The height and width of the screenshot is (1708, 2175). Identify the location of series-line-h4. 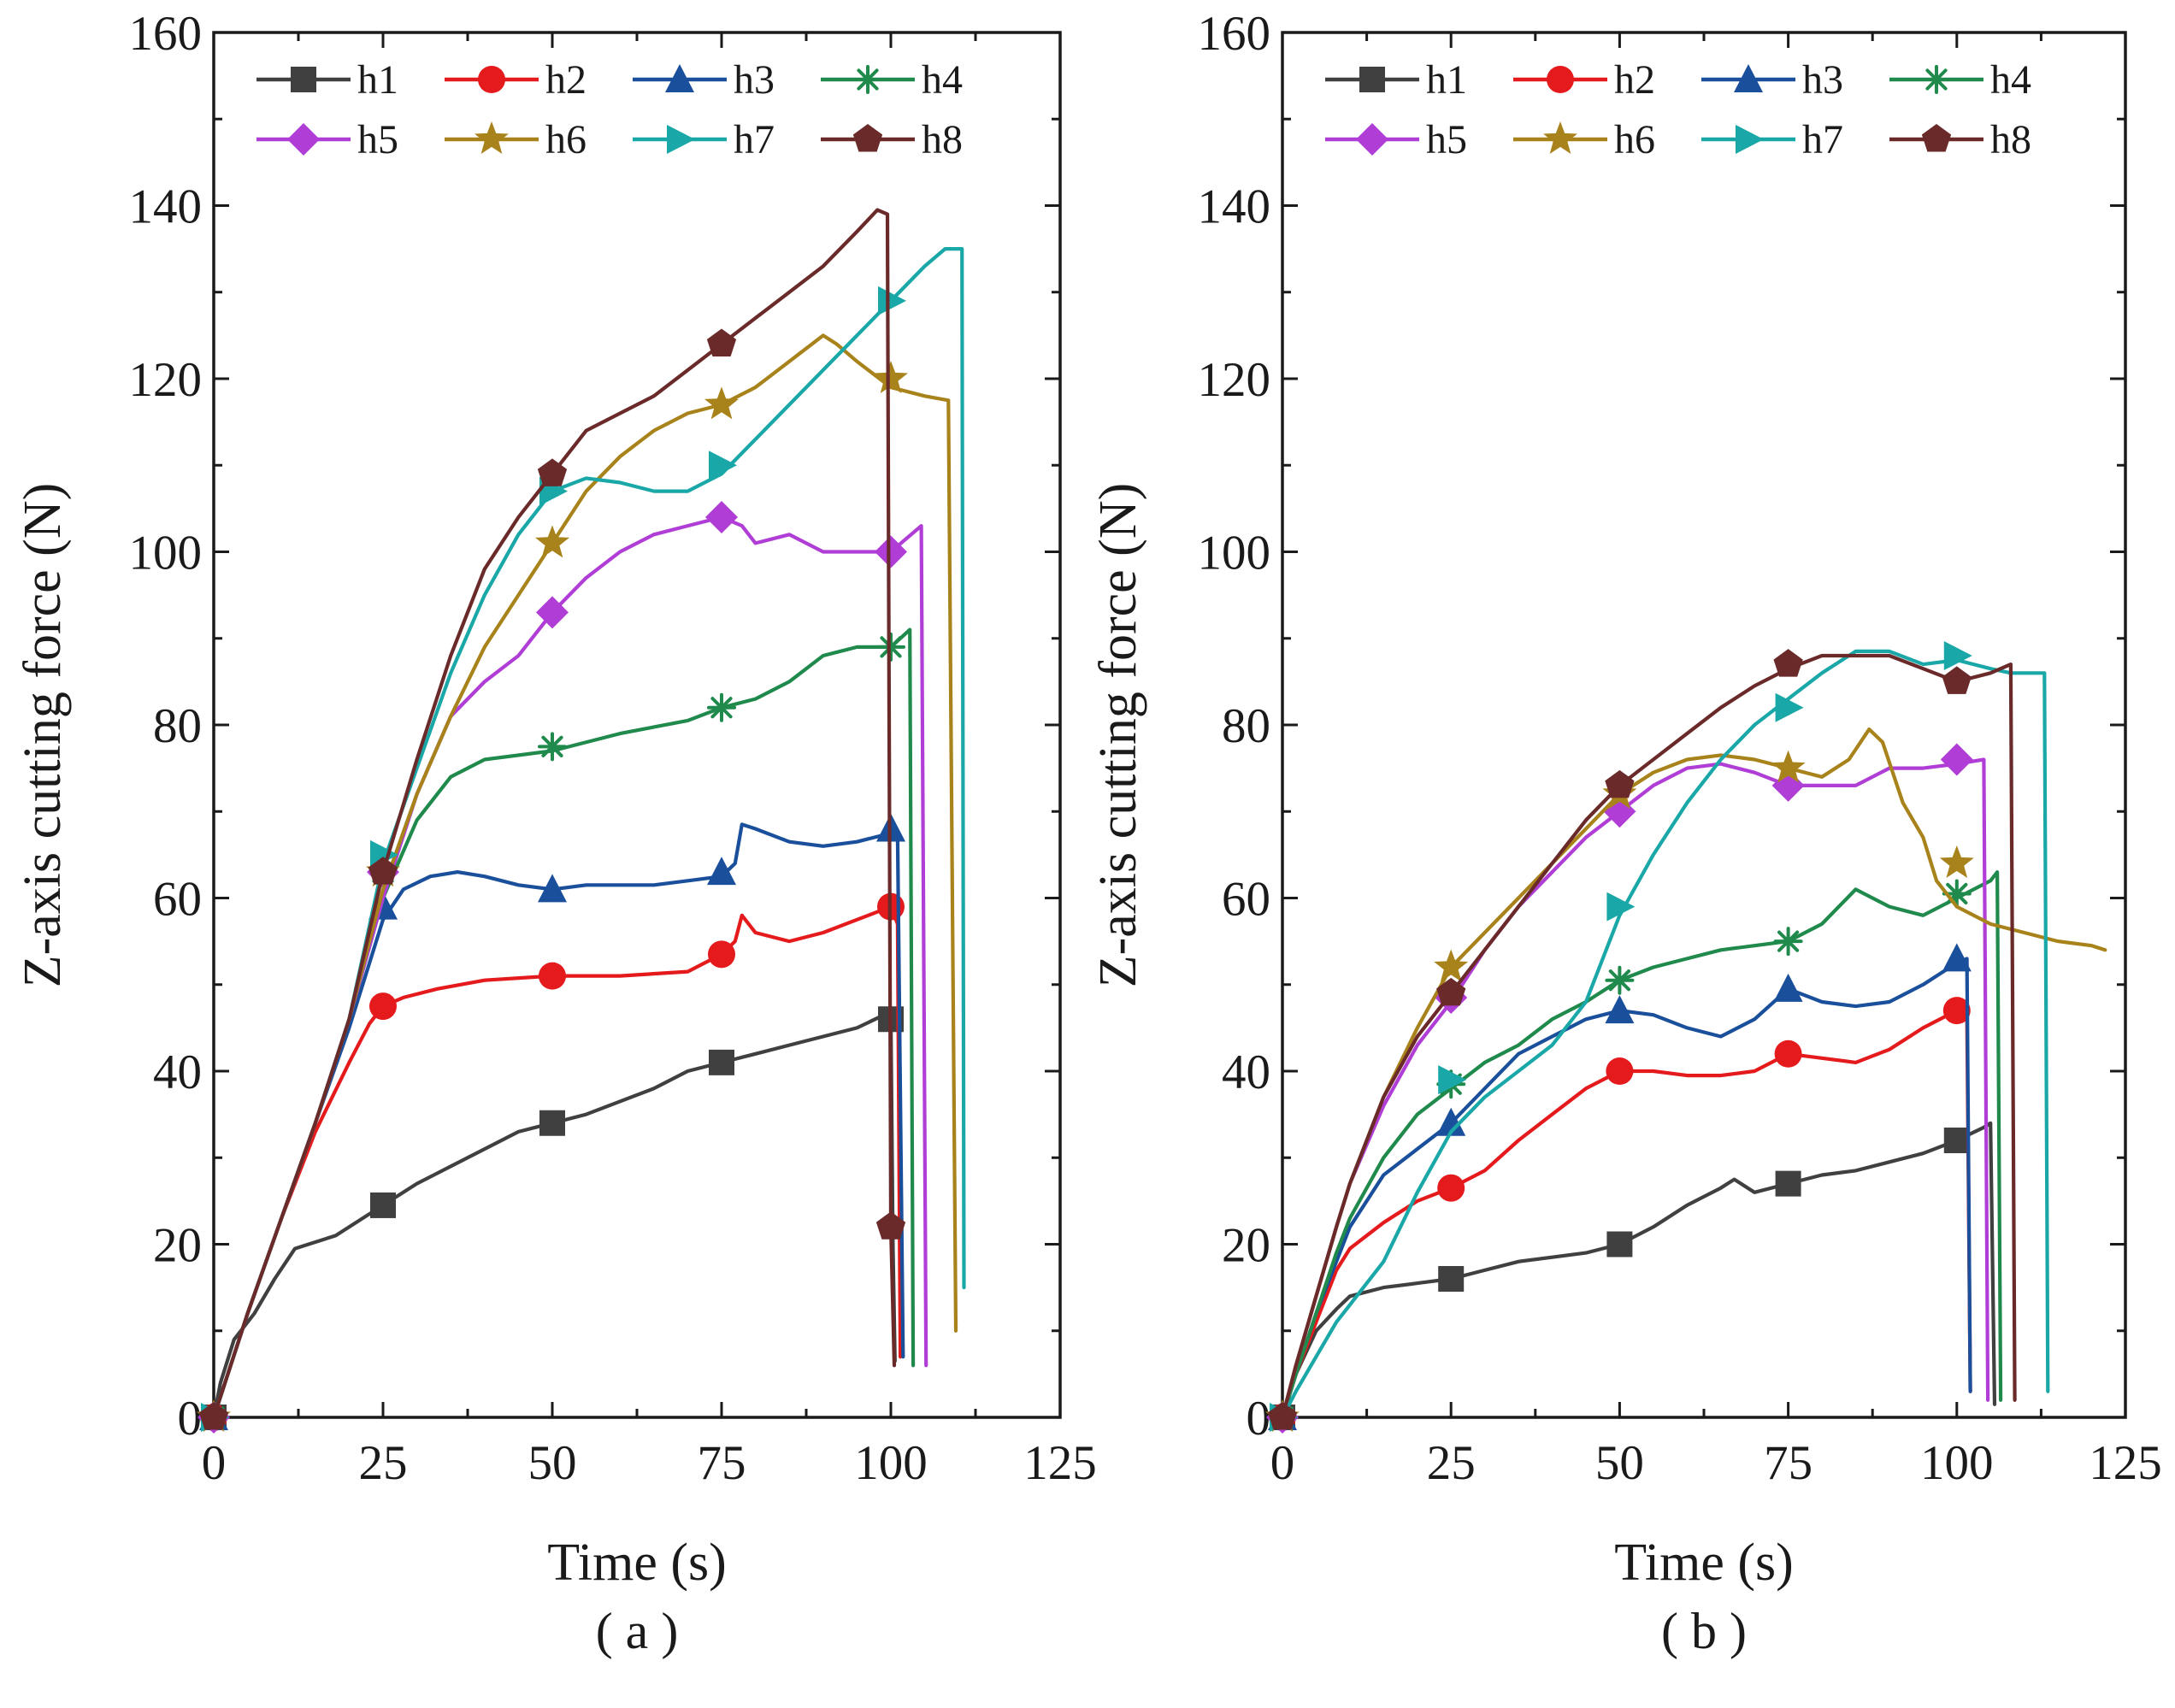
(1642, 1145).